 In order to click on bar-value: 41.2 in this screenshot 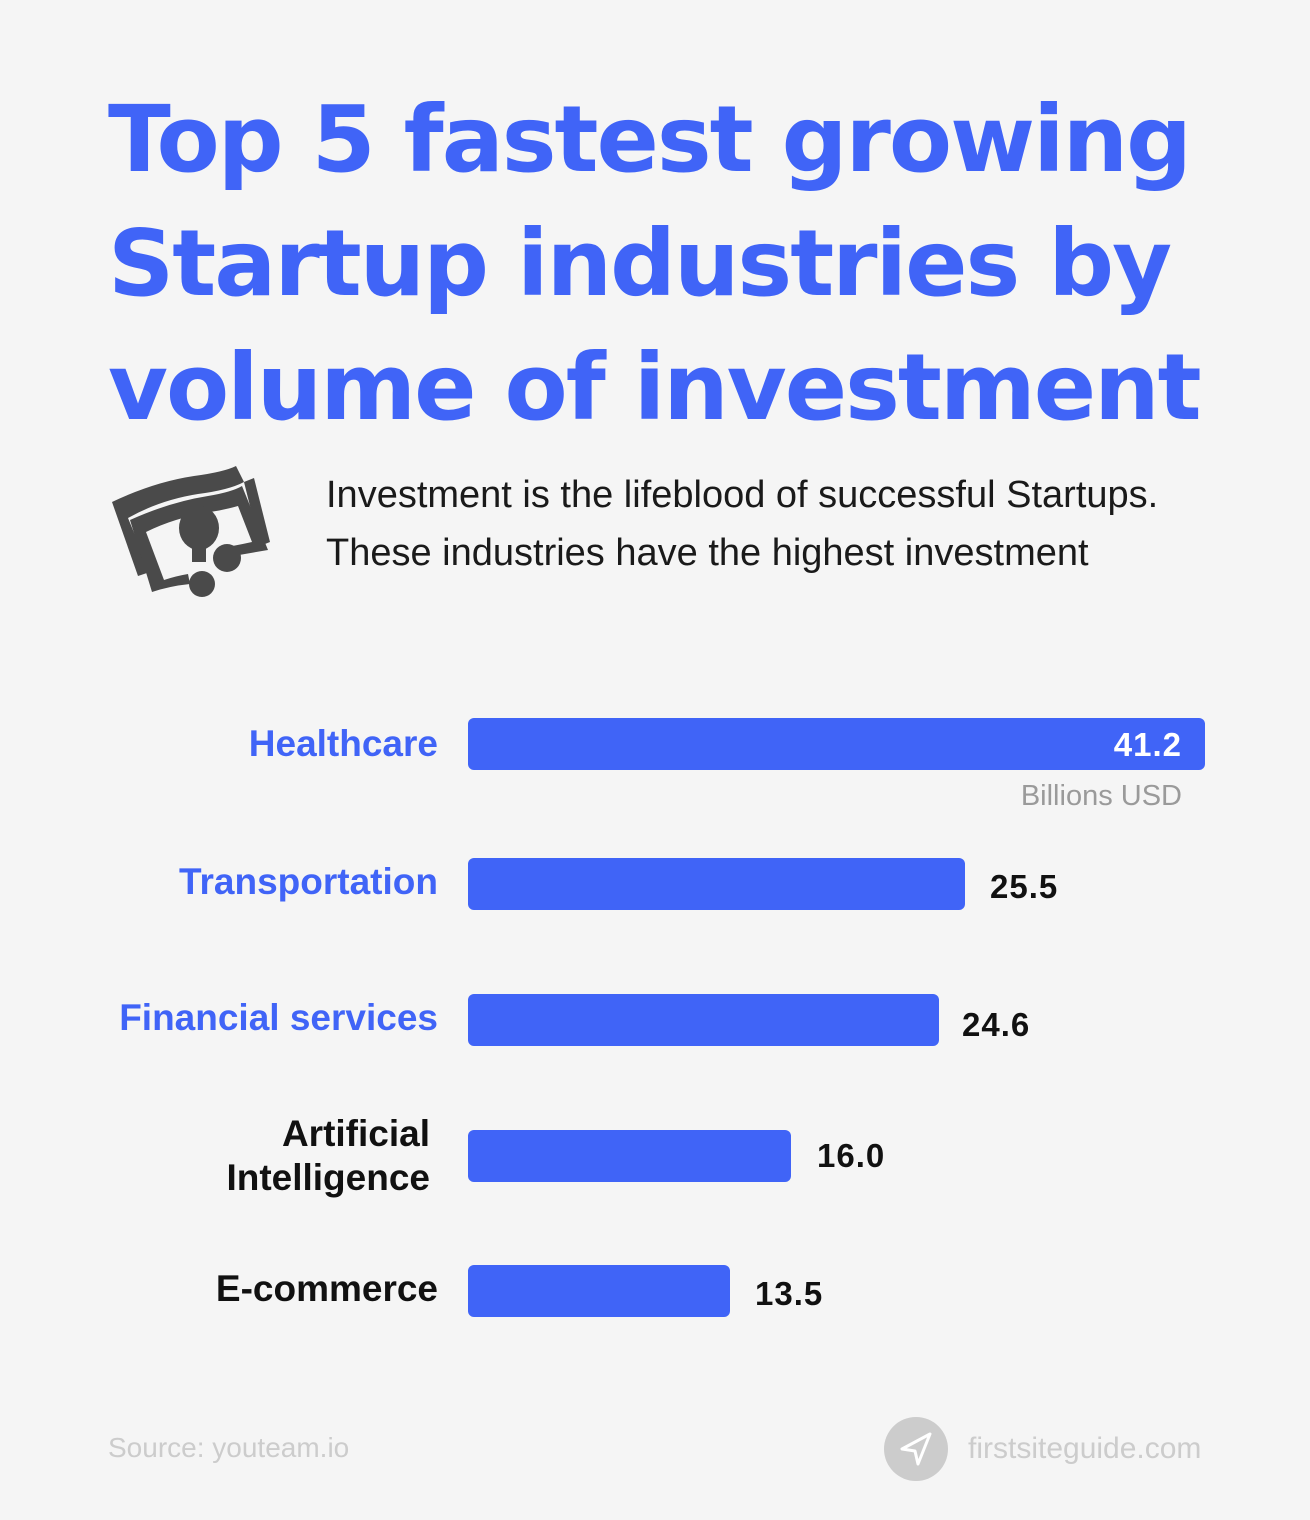, I will do `click(1147, 744)`.